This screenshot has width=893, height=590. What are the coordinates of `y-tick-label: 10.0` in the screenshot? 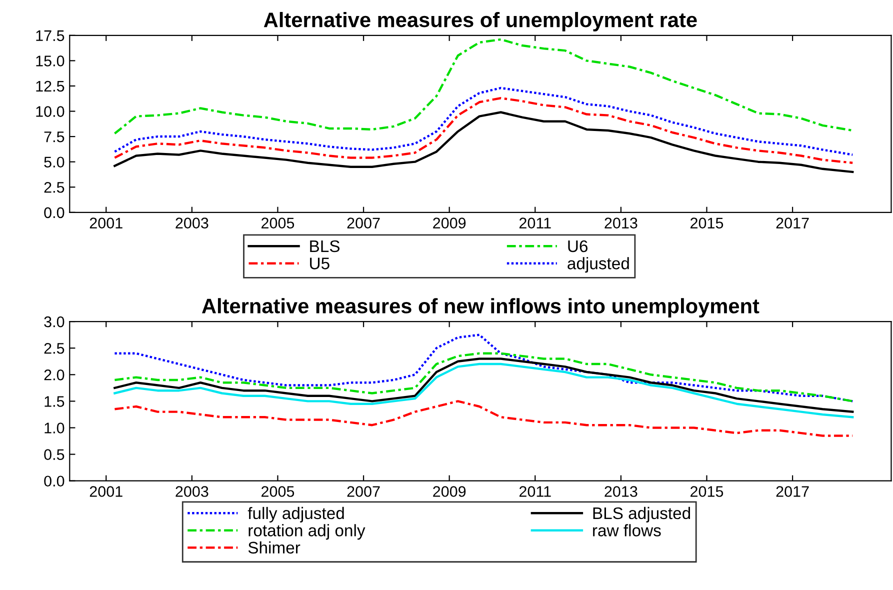 It's located at (50, 111).